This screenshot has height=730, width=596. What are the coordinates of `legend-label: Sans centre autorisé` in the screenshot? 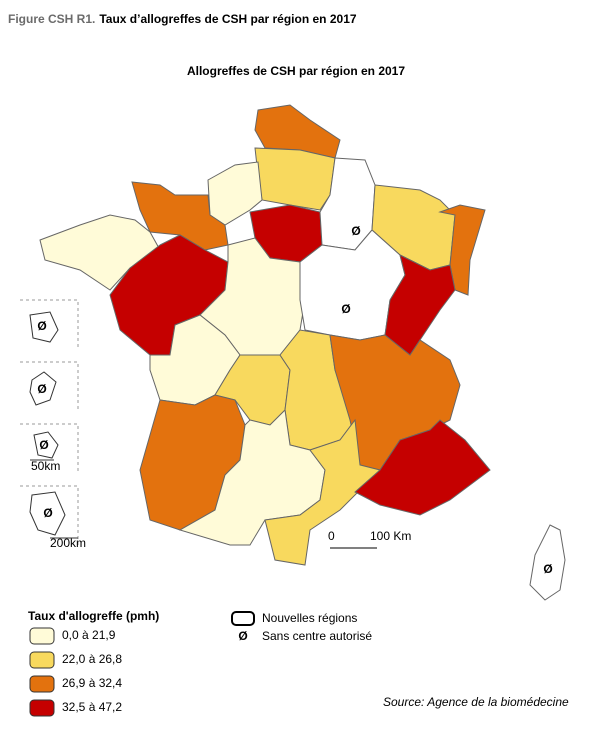 It's located at (317, 636).